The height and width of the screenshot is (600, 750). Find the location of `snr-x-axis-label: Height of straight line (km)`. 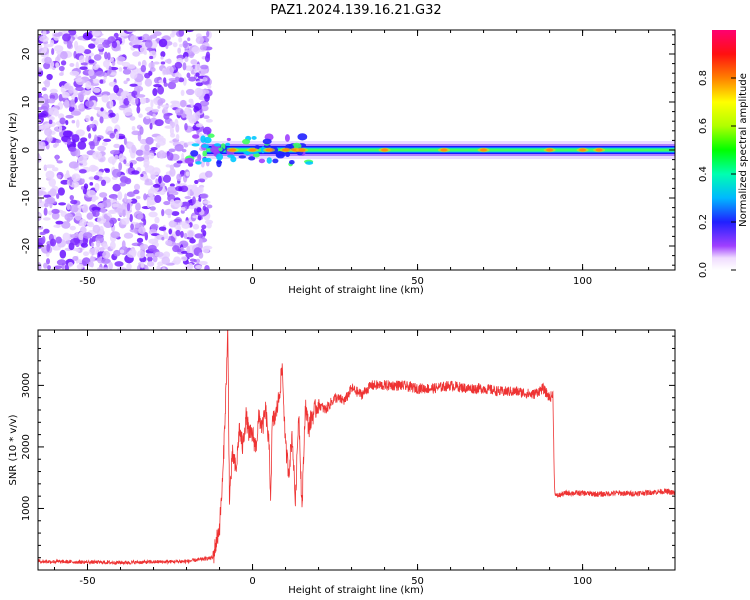

snr-x-axis-label: Height of straight line (km) is located at coordinates (356, 590).